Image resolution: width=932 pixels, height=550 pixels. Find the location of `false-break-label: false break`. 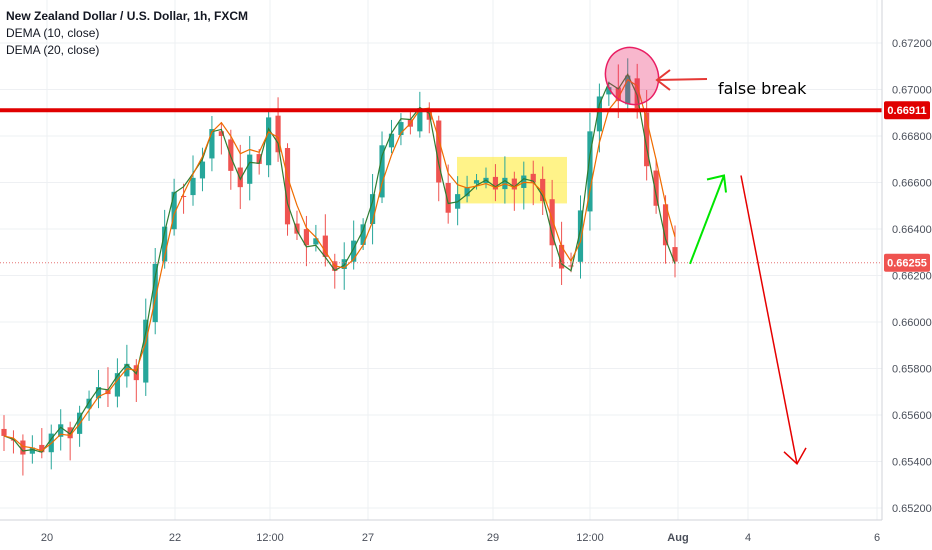

false-break-label: false break is located at coordinates (762, 88).